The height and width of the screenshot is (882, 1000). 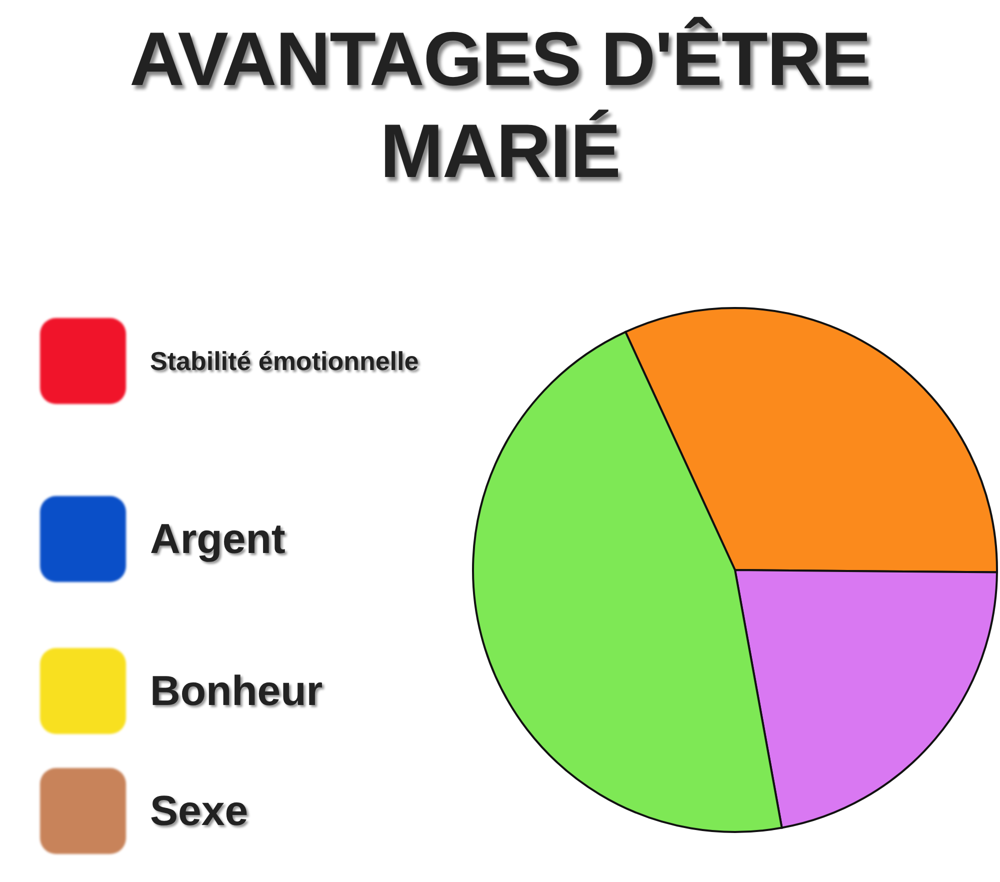 What do you see at coordinates (284, 361) in the screenshot?
I see `category-label: Stabilité émotionnelle` at bounding box center [284, 361].